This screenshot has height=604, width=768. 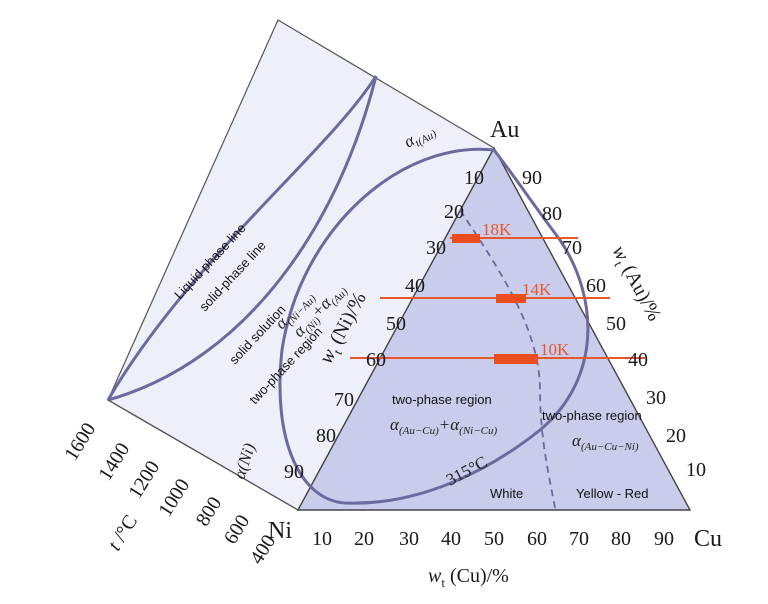 What do you see at coordinates (537, 539) in the screenshot?
I see `tick-cu-60: 60` at bounding box center [537, 539].